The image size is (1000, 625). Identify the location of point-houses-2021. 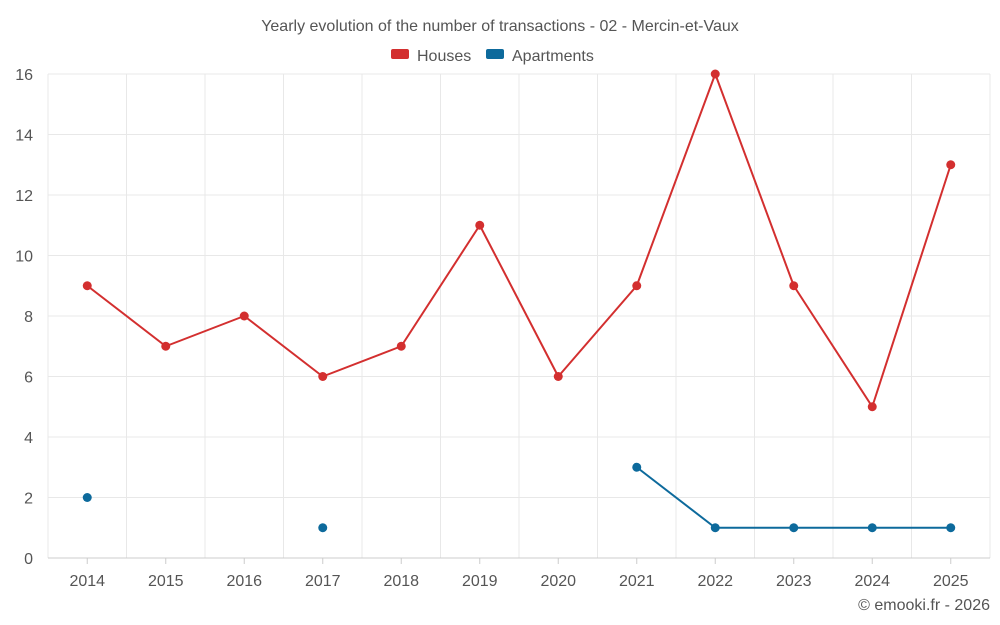
(637, 286).